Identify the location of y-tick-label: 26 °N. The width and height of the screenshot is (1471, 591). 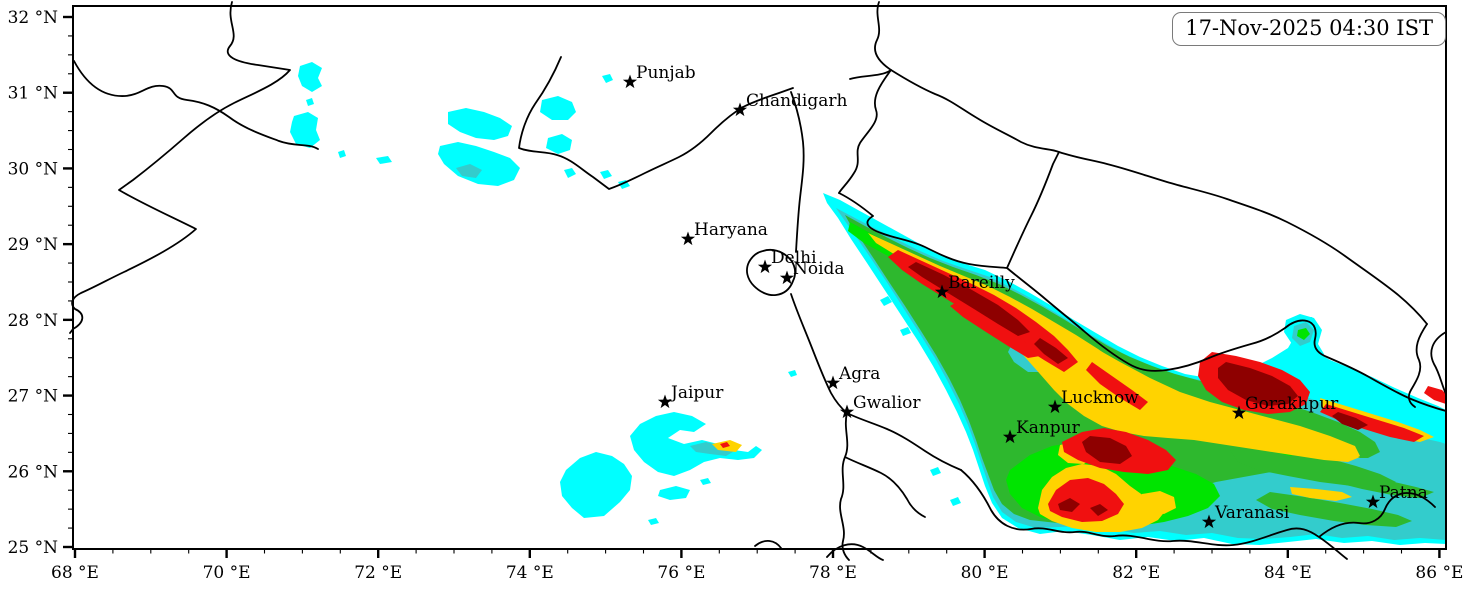
(33, 472).